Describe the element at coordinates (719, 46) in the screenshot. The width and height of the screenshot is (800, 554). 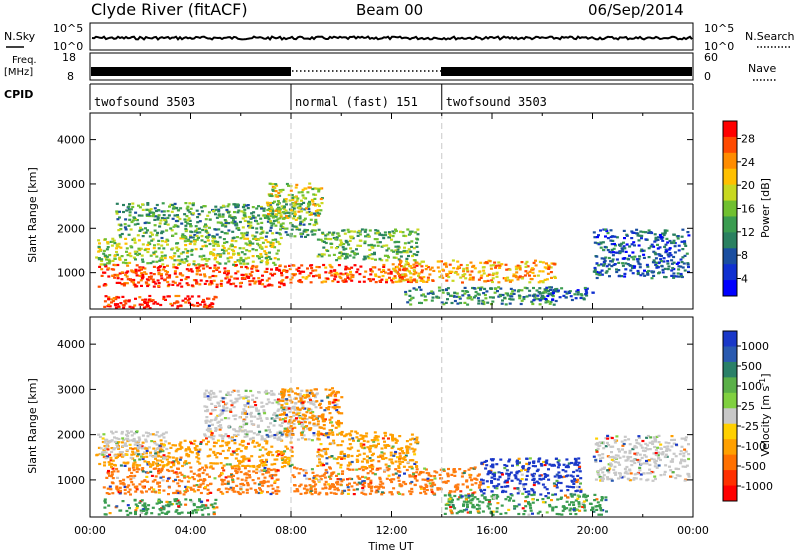
I see `nsearch-tick-bottom: 10^0` at that location.